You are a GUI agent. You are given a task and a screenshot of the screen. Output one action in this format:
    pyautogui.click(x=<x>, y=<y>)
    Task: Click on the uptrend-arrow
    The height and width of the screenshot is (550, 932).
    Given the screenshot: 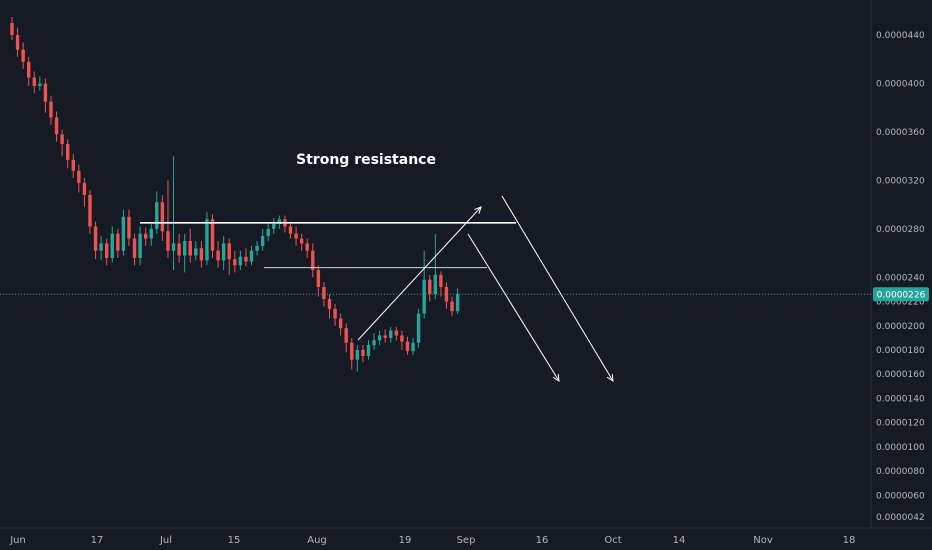 What is the action you would take?
    pyautogui.click(x=419, y=273)
    